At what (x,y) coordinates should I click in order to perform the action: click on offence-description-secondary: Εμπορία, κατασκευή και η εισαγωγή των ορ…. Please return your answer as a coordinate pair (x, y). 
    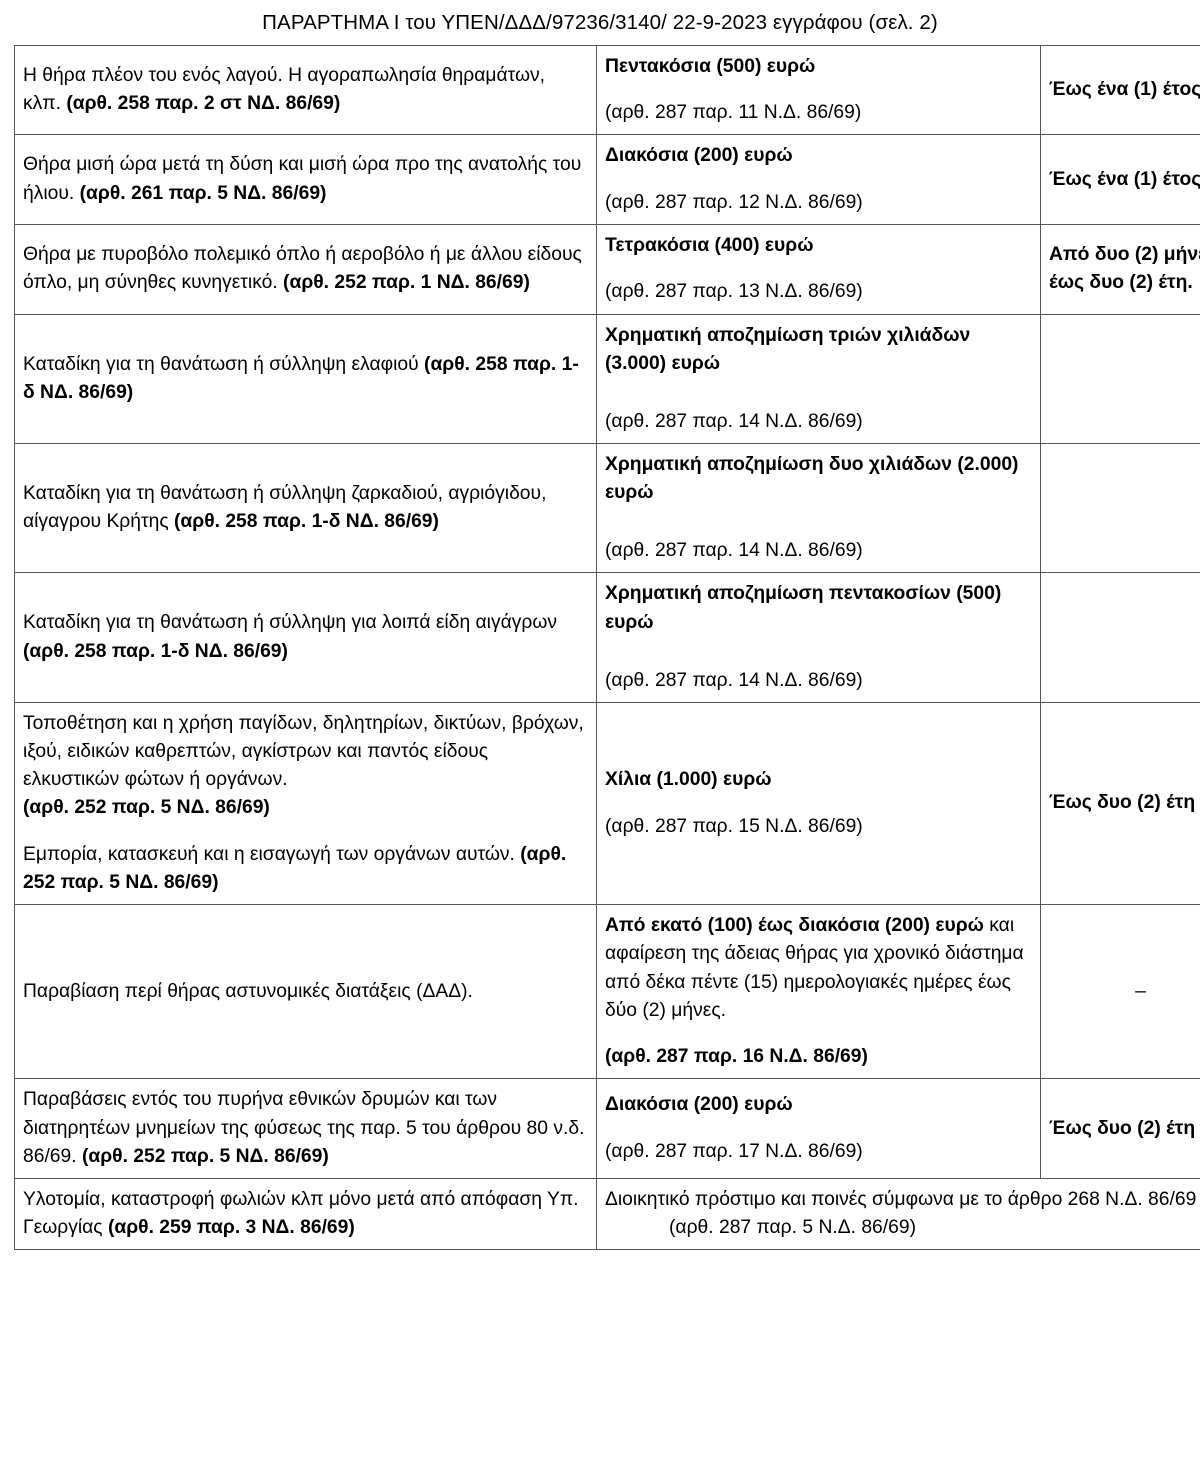
    Looking at the image, I should click on (272, 854).